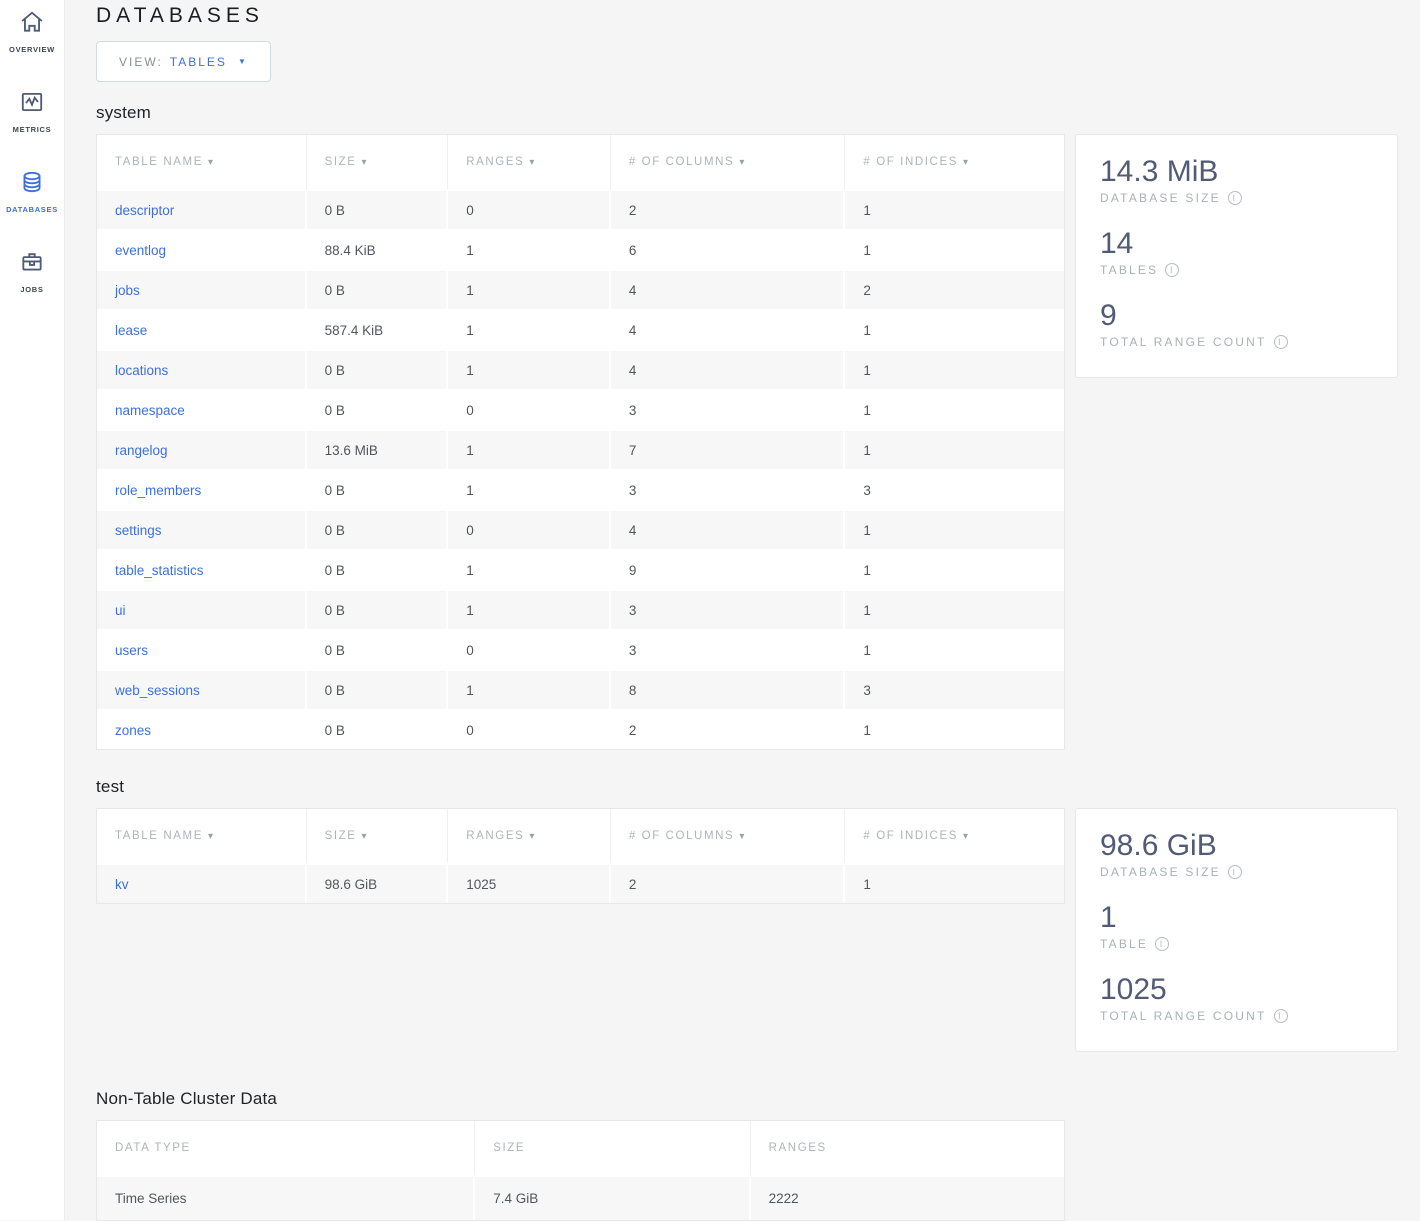  I want to click on table-link: ui, so click(120, 610).